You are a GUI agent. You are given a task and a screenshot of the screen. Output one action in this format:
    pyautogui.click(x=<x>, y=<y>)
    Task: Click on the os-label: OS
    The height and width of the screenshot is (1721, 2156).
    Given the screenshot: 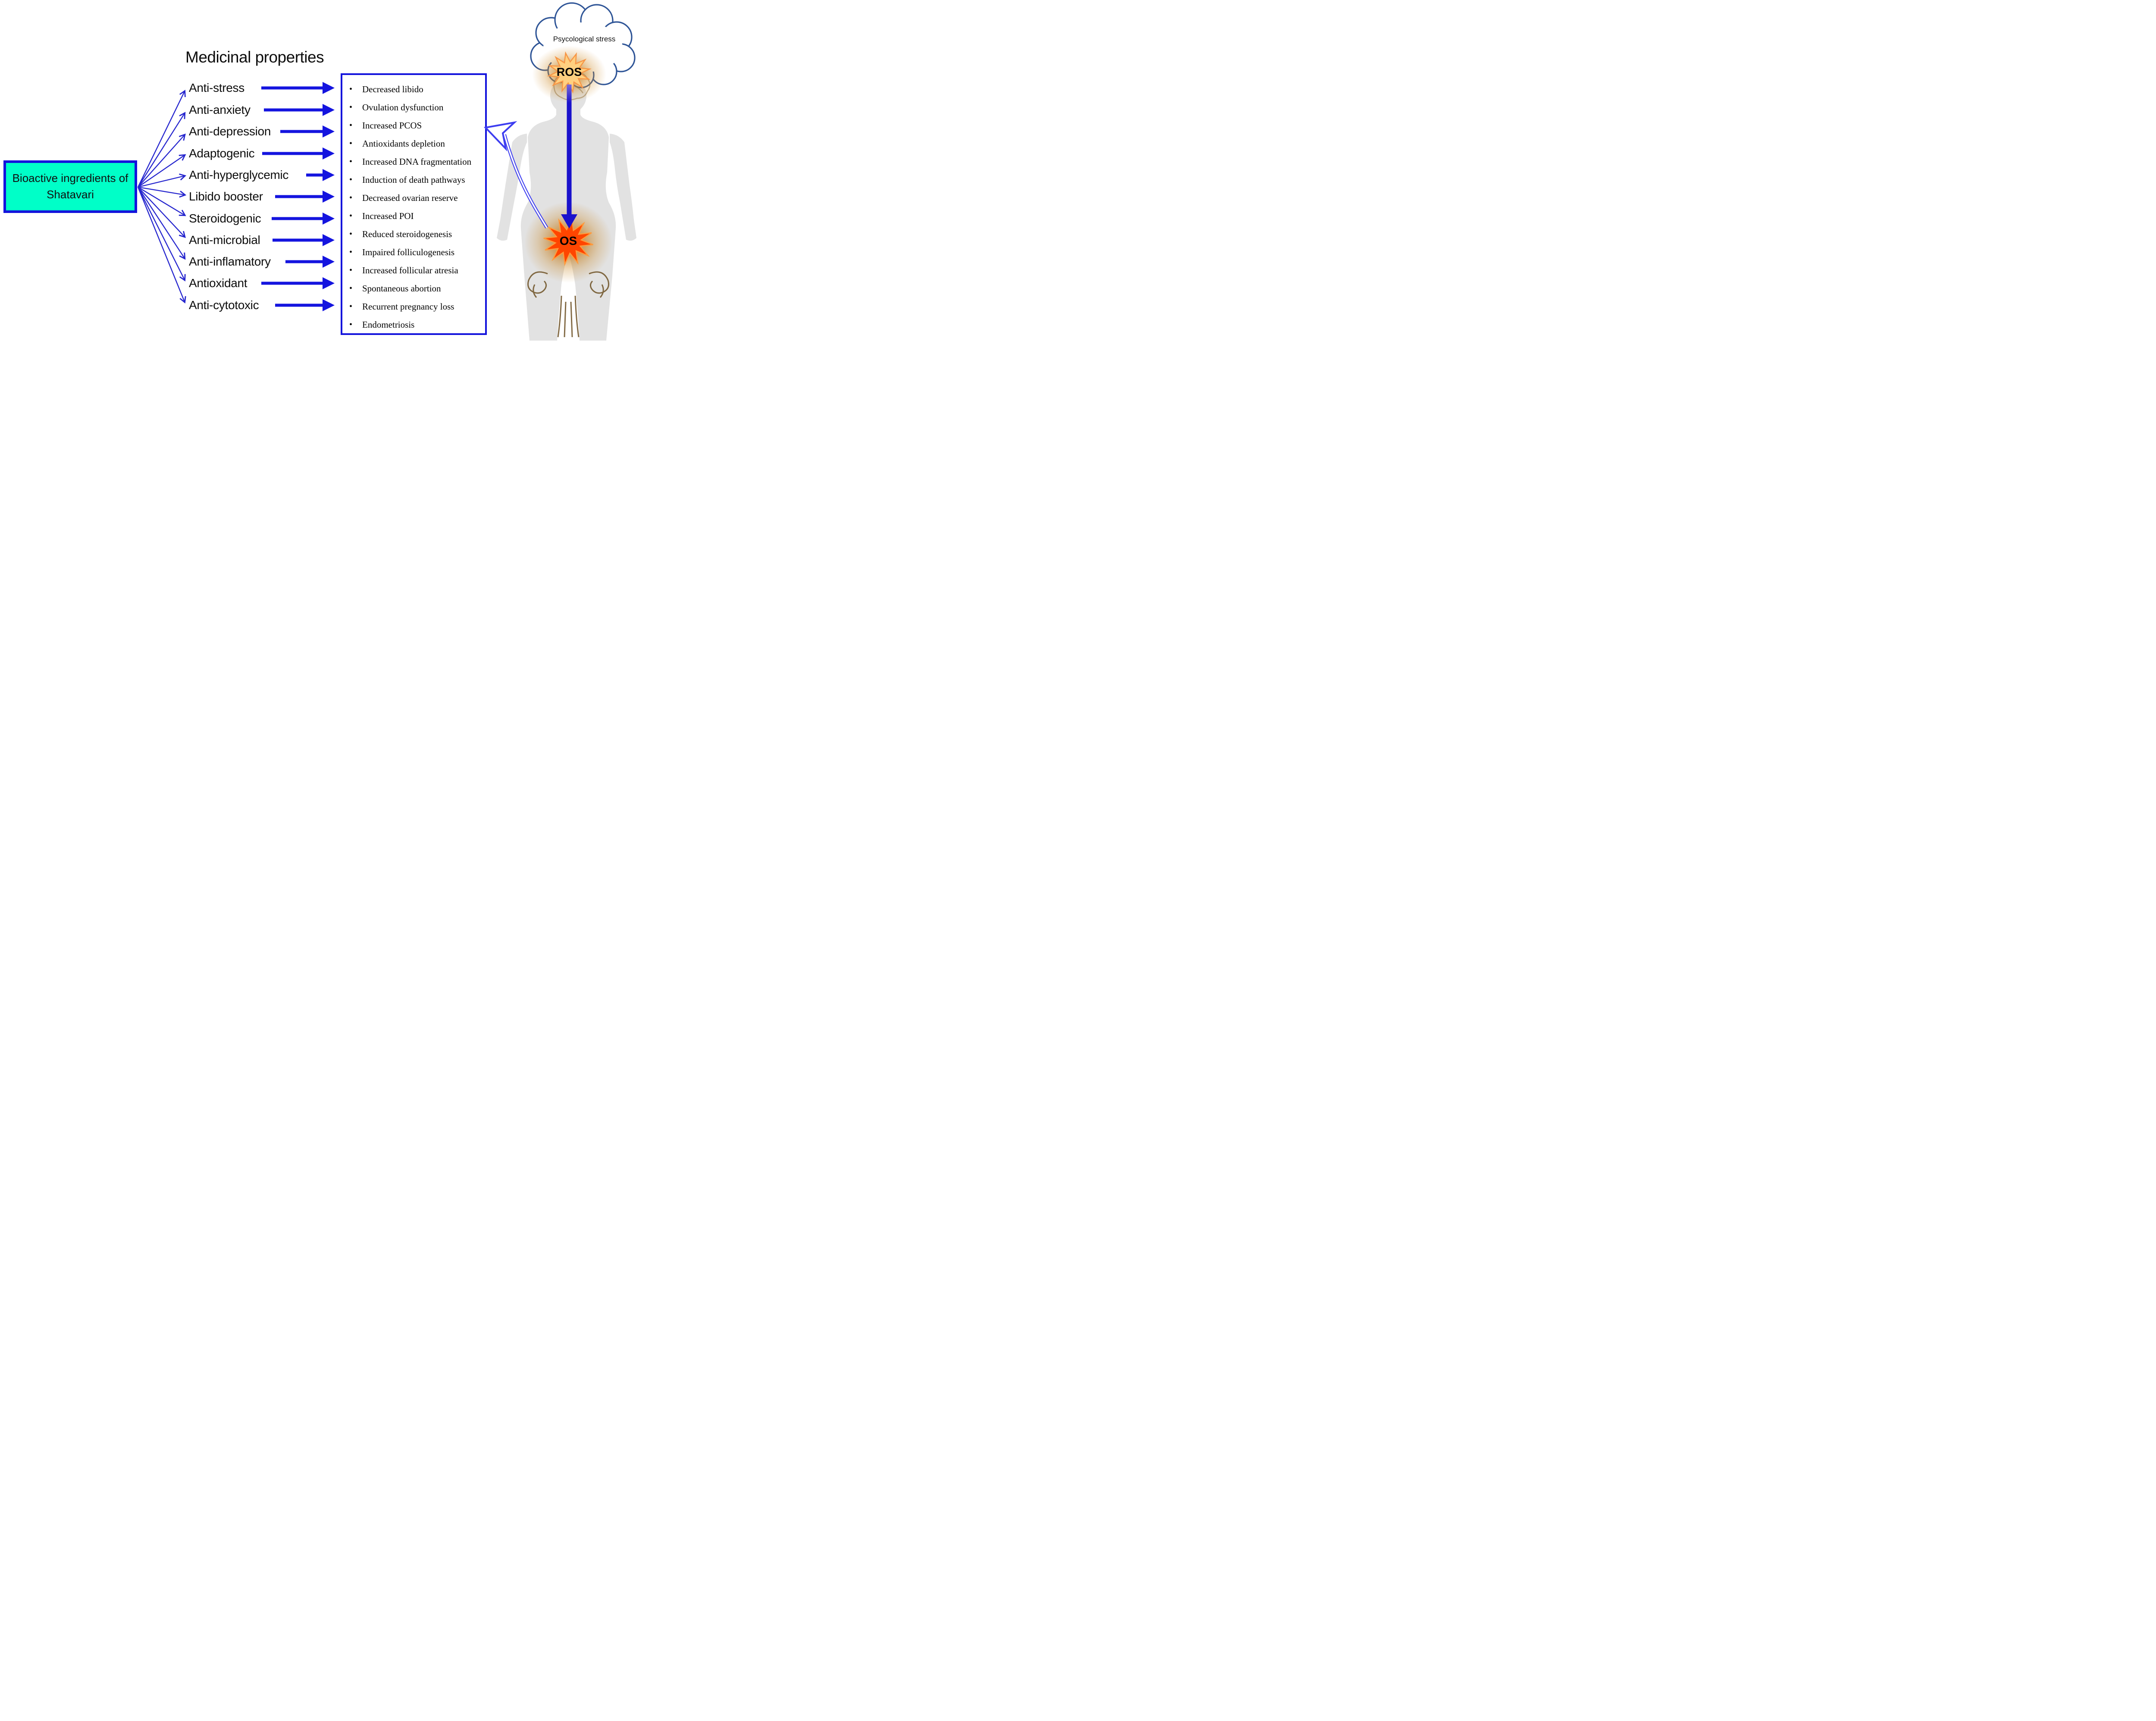 What is the action you would take?
    pyautogui.click(x=568, y=240)
    